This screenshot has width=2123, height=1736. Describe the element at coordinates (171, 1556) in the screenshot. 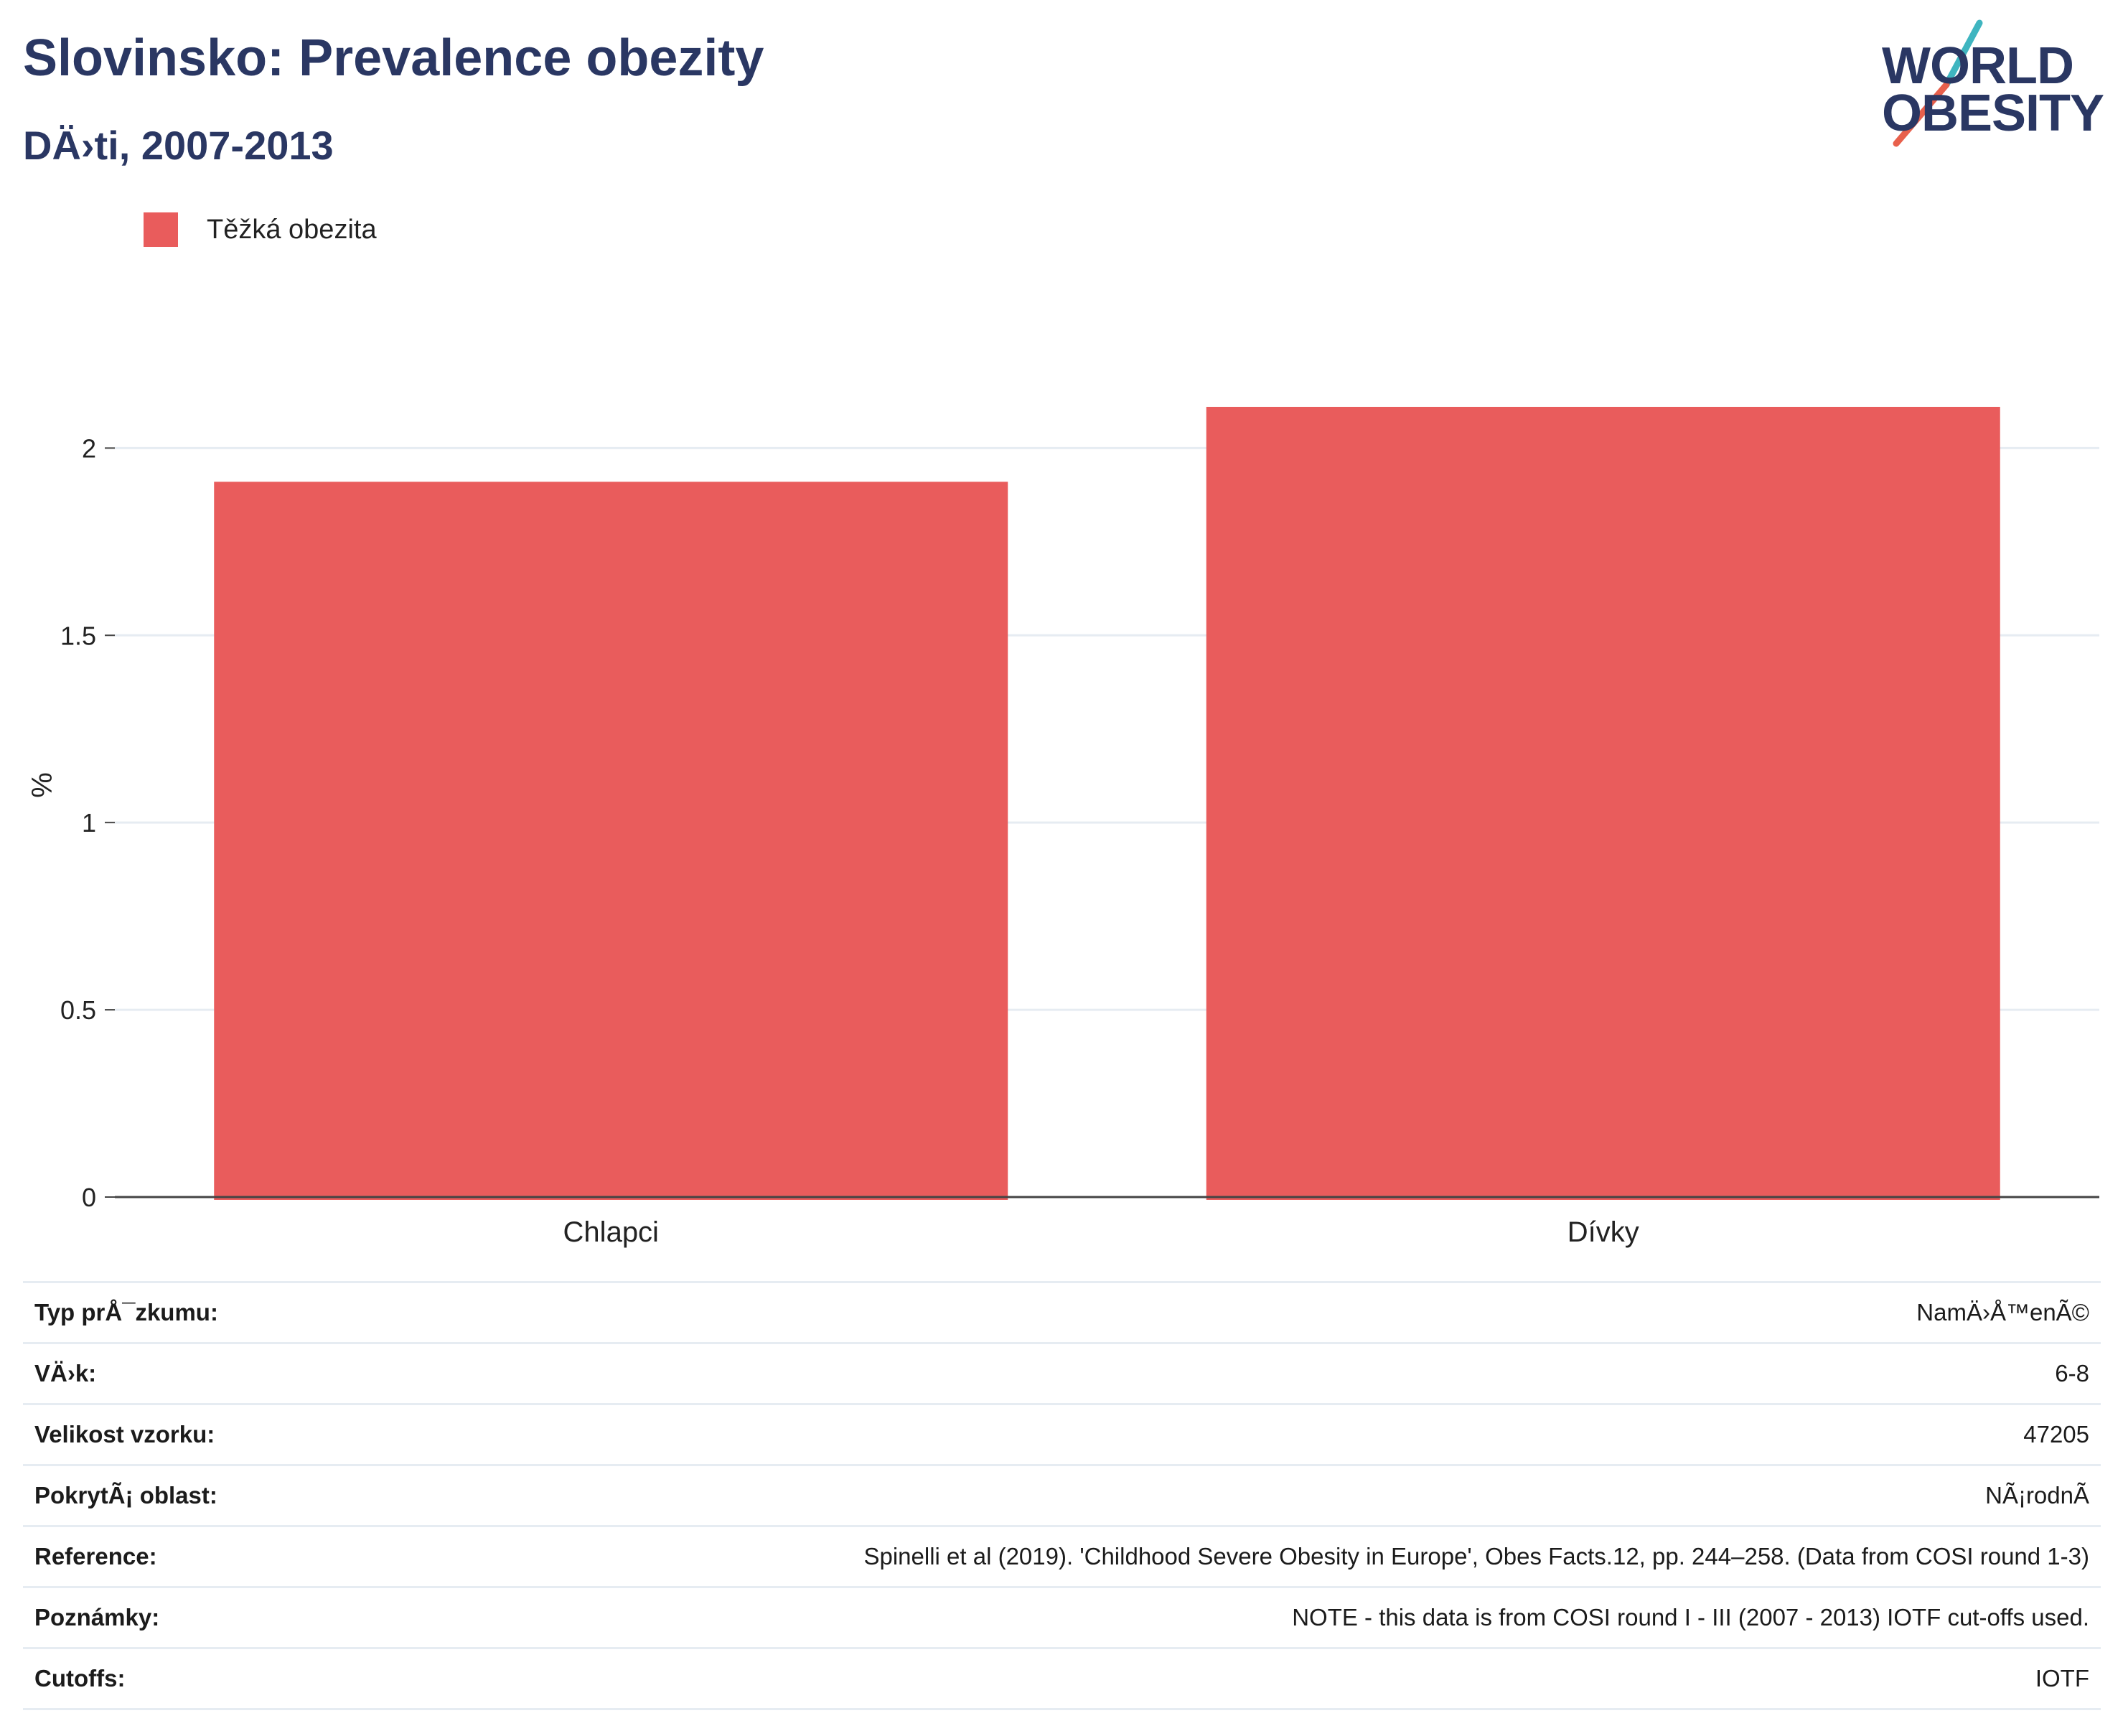

I see `info-label: Reference:` at that location.